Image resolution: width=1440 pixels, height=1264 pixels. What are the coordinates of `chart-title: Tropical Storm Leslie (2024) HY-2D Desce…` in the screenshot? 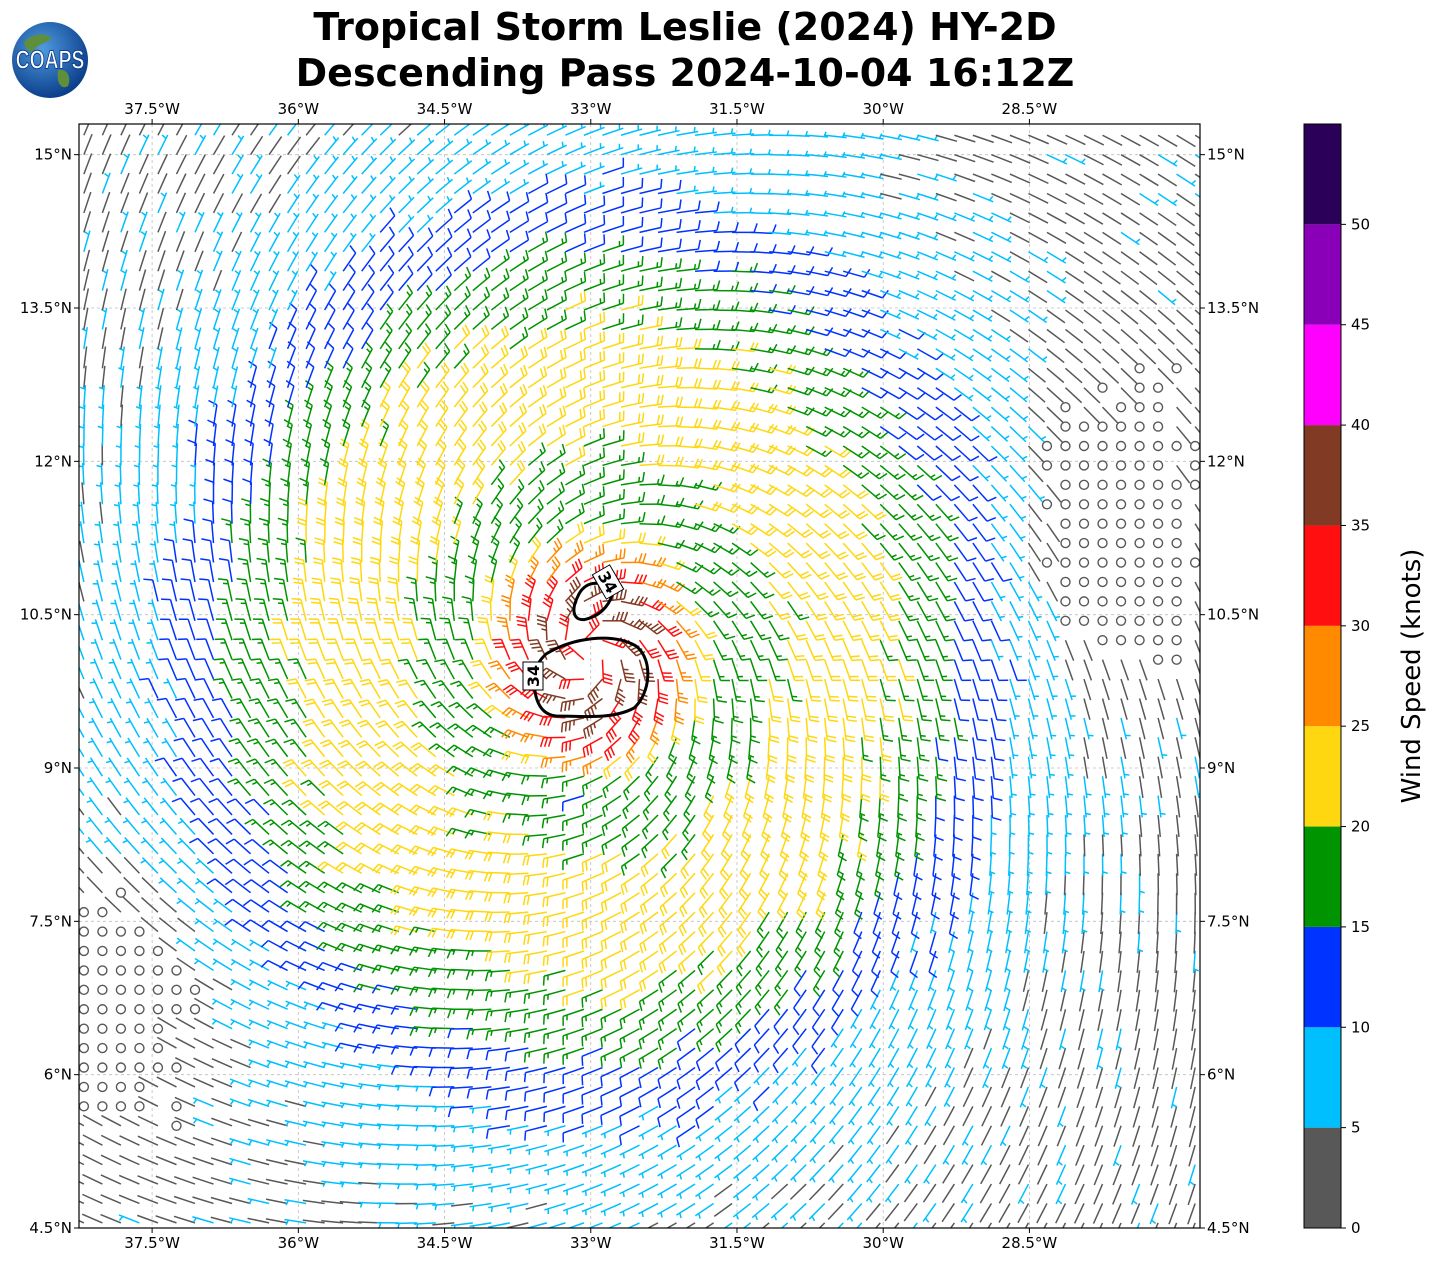 It's located at (685, 50).